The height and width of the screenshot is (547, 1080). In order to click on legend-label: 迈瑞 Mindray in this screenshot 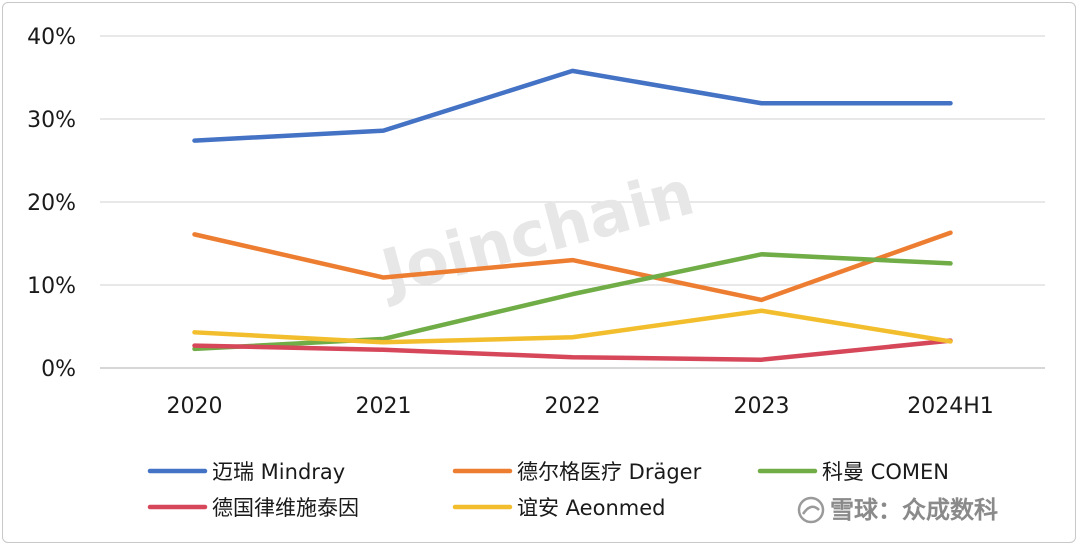, I will do `click(278, 472)`.